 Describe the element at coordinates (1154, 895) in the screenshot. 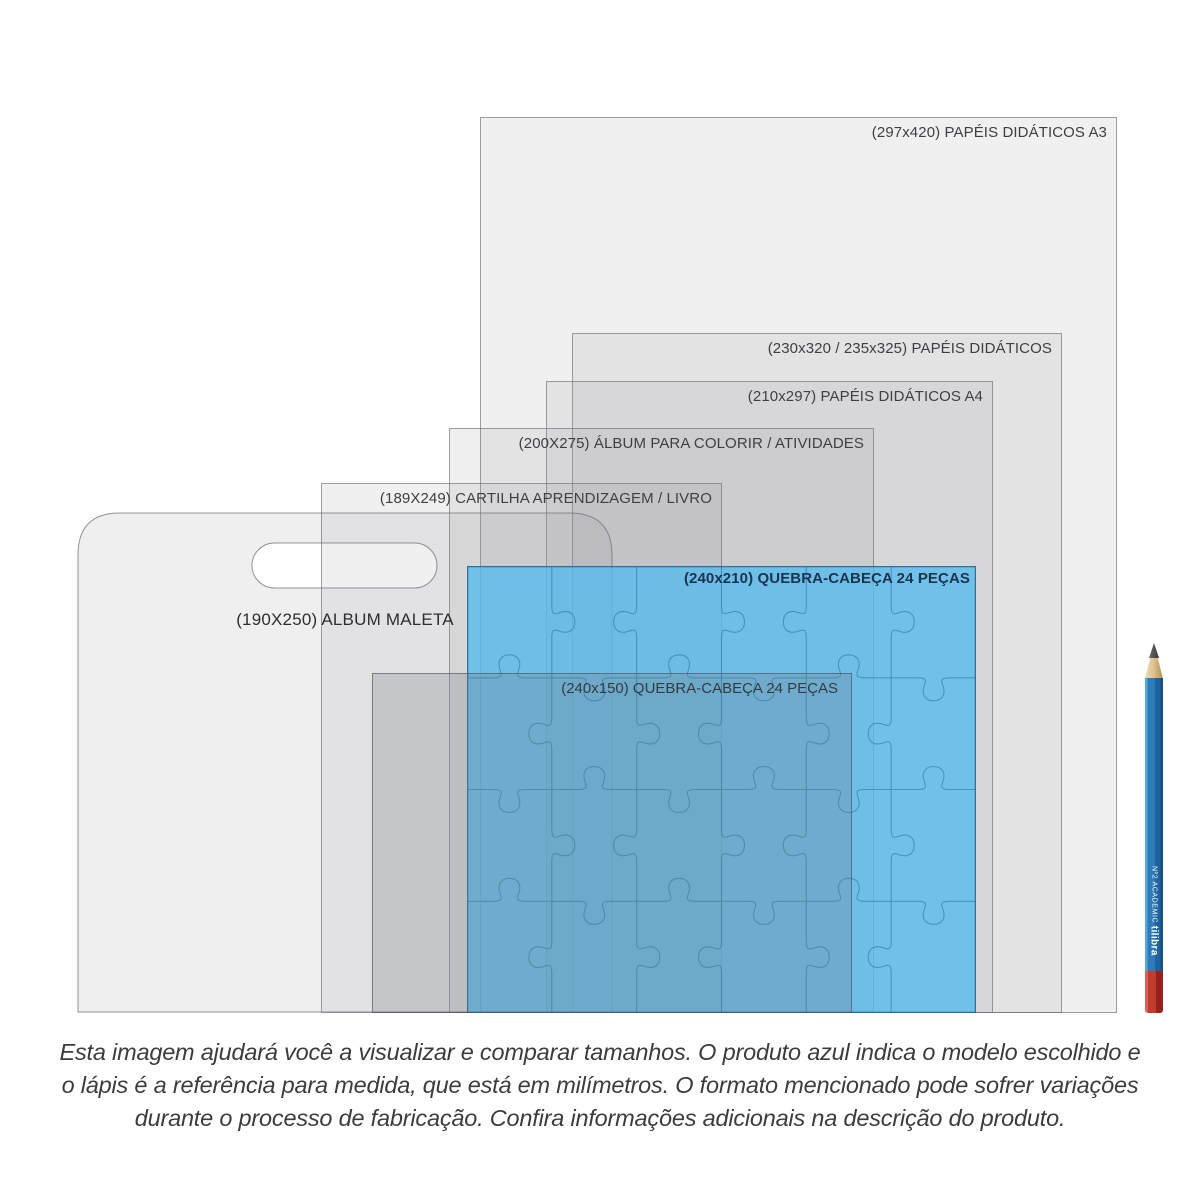

I see `pencil-grade-text: Nº2 ACADEMIC` at that location.